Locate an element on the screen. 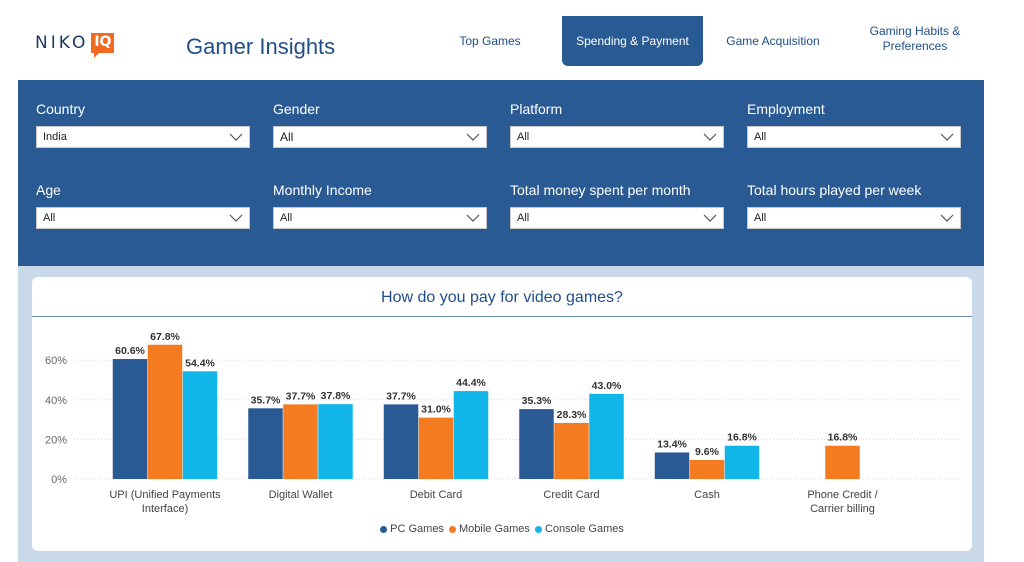 This screenshot has height=562, width=1024. tab-game-acquisition: Game Acquisition is located at coordinates (773, 41).